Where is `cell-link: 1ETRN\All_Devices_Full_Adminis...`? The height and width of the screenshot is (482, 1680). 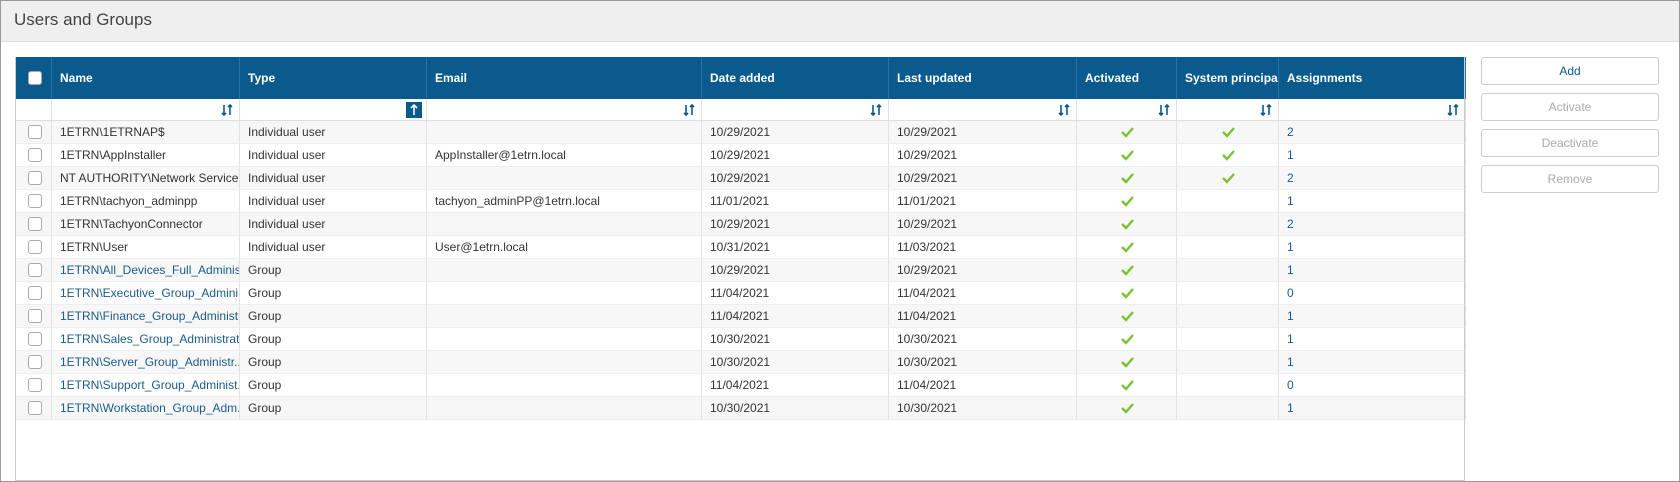 cell-link: 1ETRN\All_Devices_Full_Adminis... is located at coordinates (150, 270).